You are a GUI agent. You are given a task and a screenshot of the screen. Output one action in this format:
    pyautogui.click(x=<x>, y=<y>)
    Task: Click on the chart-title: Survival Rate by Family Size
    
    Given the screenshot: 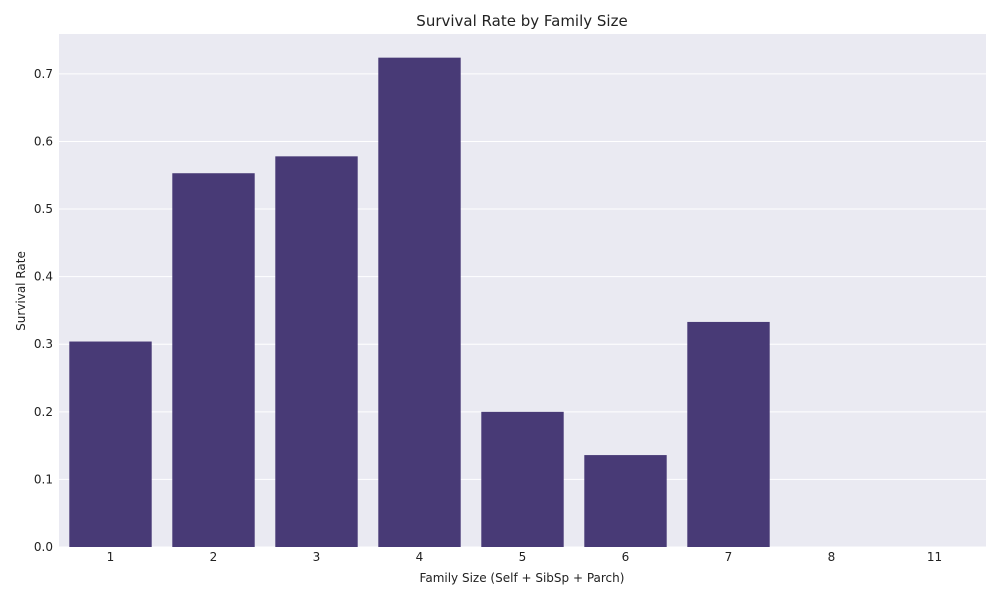 What is the action you would take?
    pyautogui.click(x=521, y=21)
    